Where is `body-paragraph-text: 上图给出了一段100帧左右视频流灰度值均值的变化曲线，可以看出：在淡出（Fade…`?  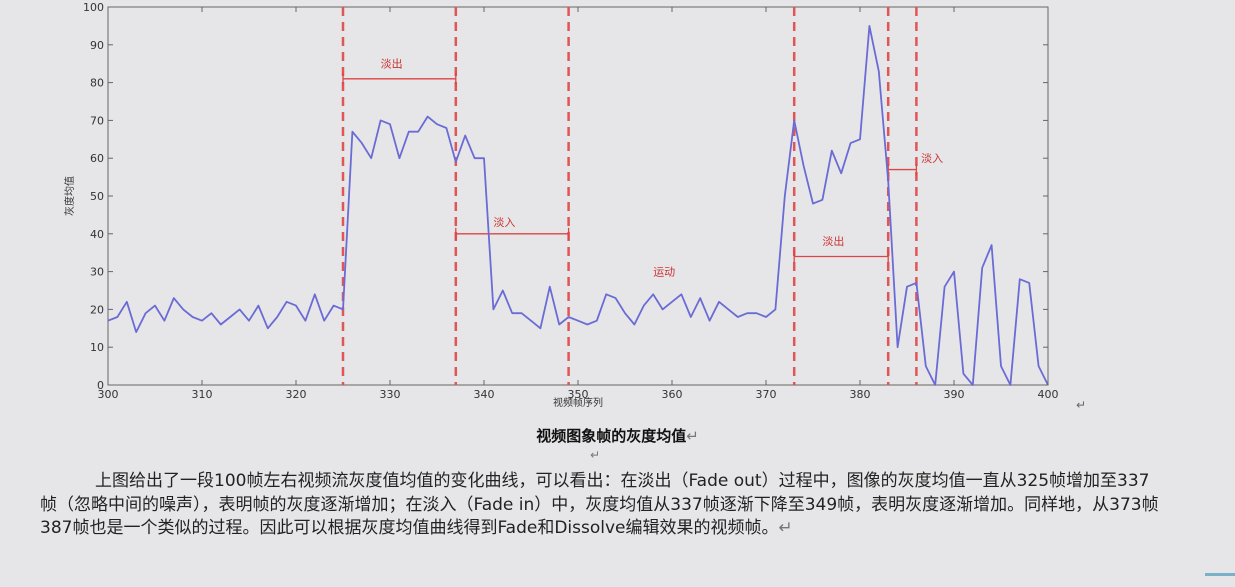 body-paragraph-text: 上图给出了一段100帧左右视频流灰度值均值的变化曲线，可以看出：在淡出（Fade… is located at coordinates (599, 504).